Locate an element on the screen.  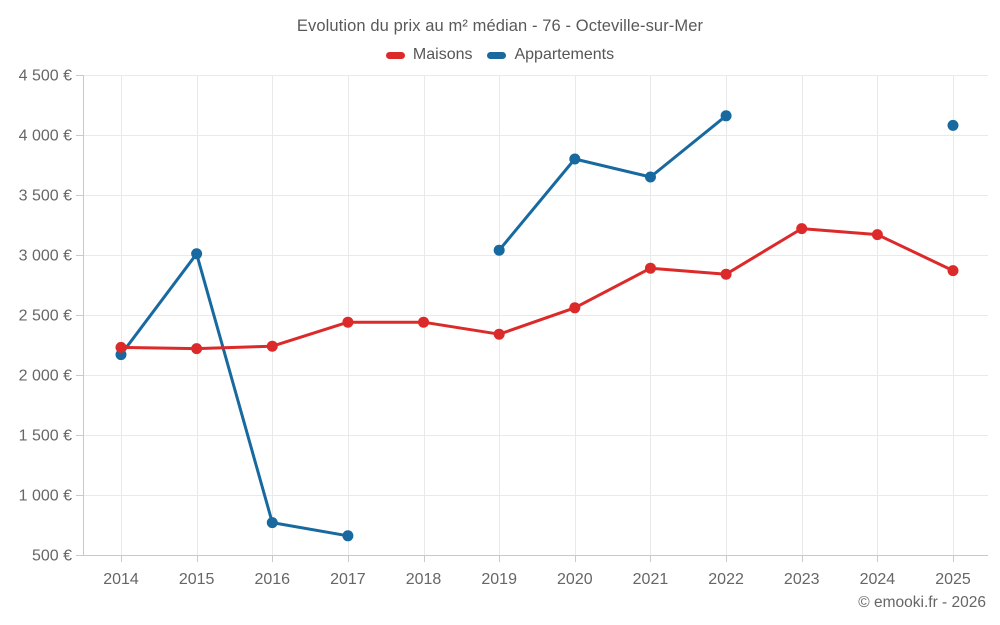
x-tick-label: 2025 is located at coordinates (953, 579).